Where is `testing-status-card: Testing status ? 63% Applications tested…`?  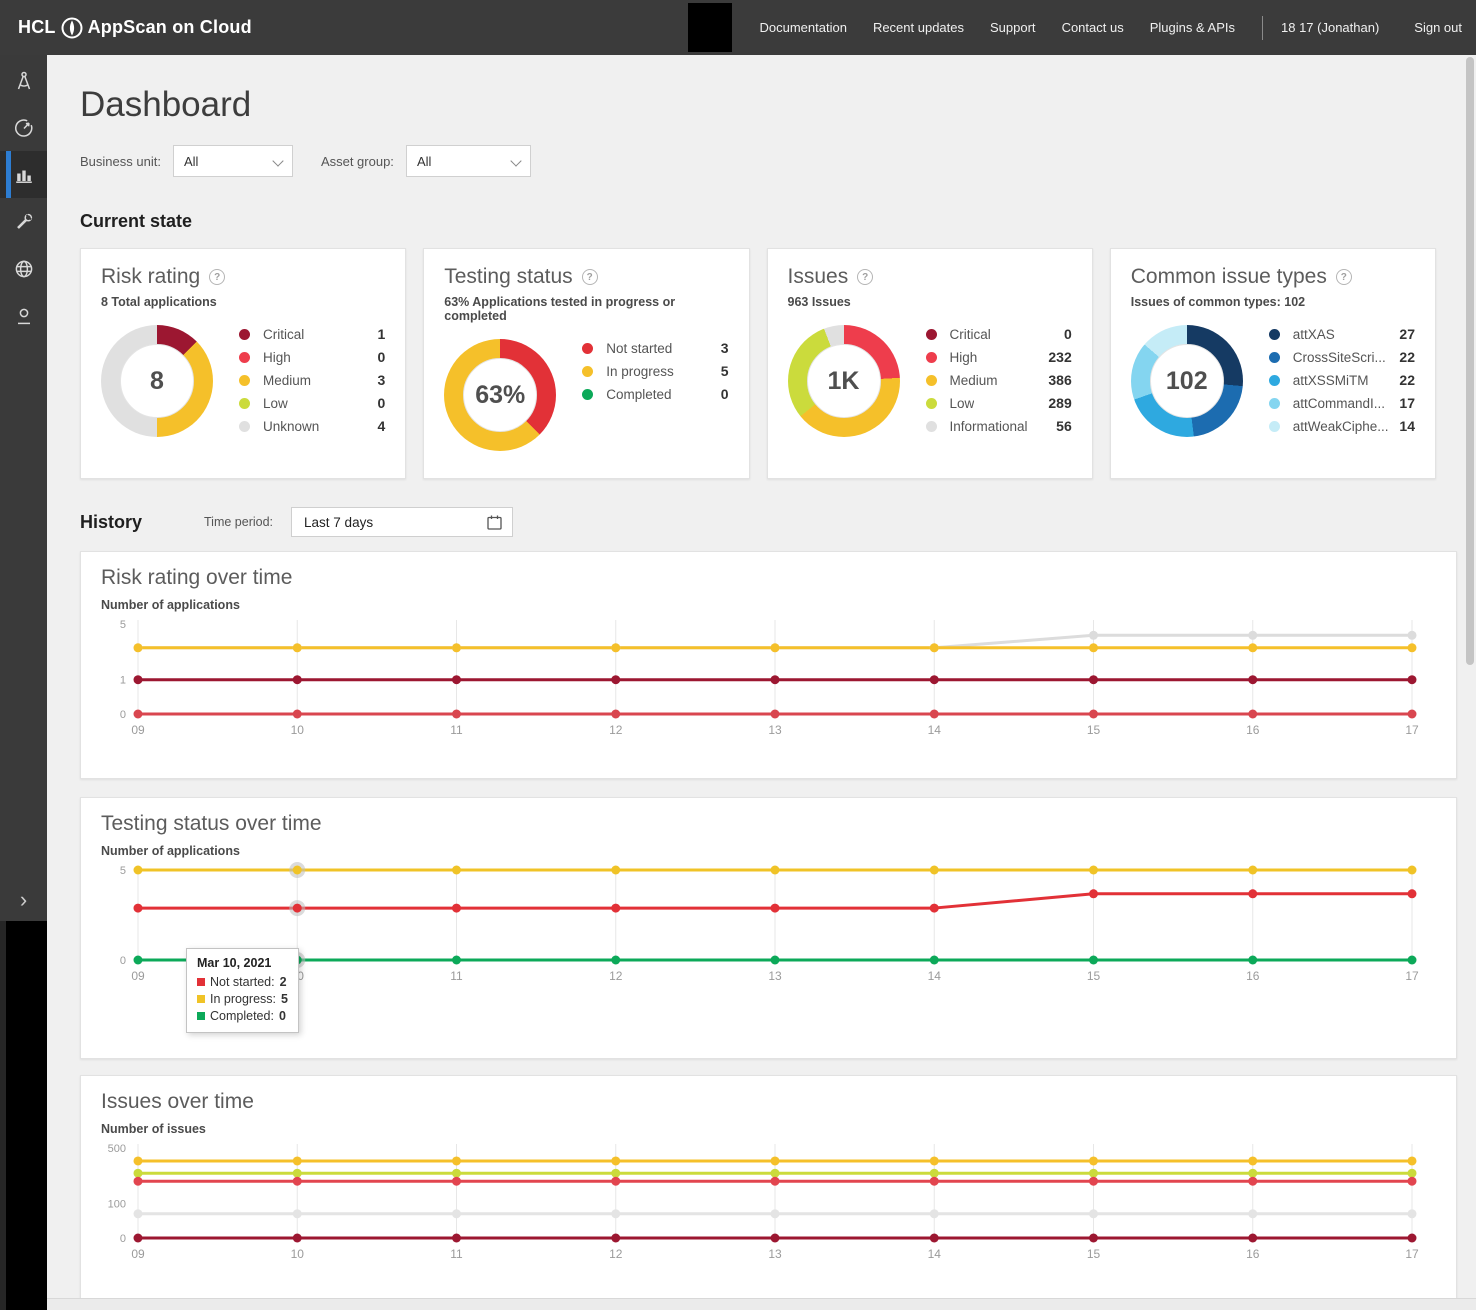 testing-status-card: Testing status ? 63% Applications tested… is located at coordinates (586, 363).